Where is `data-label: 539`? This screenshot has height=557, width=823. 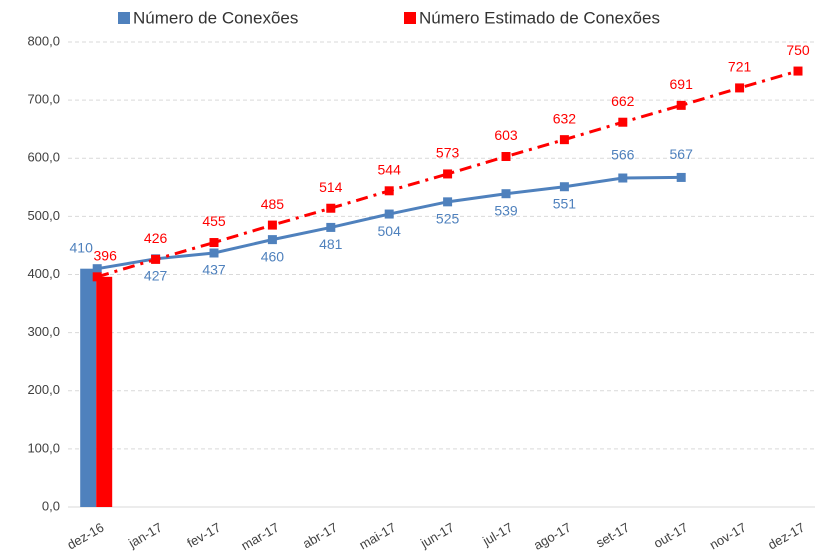
data-label: 539 is located at coordinates (506, 210).